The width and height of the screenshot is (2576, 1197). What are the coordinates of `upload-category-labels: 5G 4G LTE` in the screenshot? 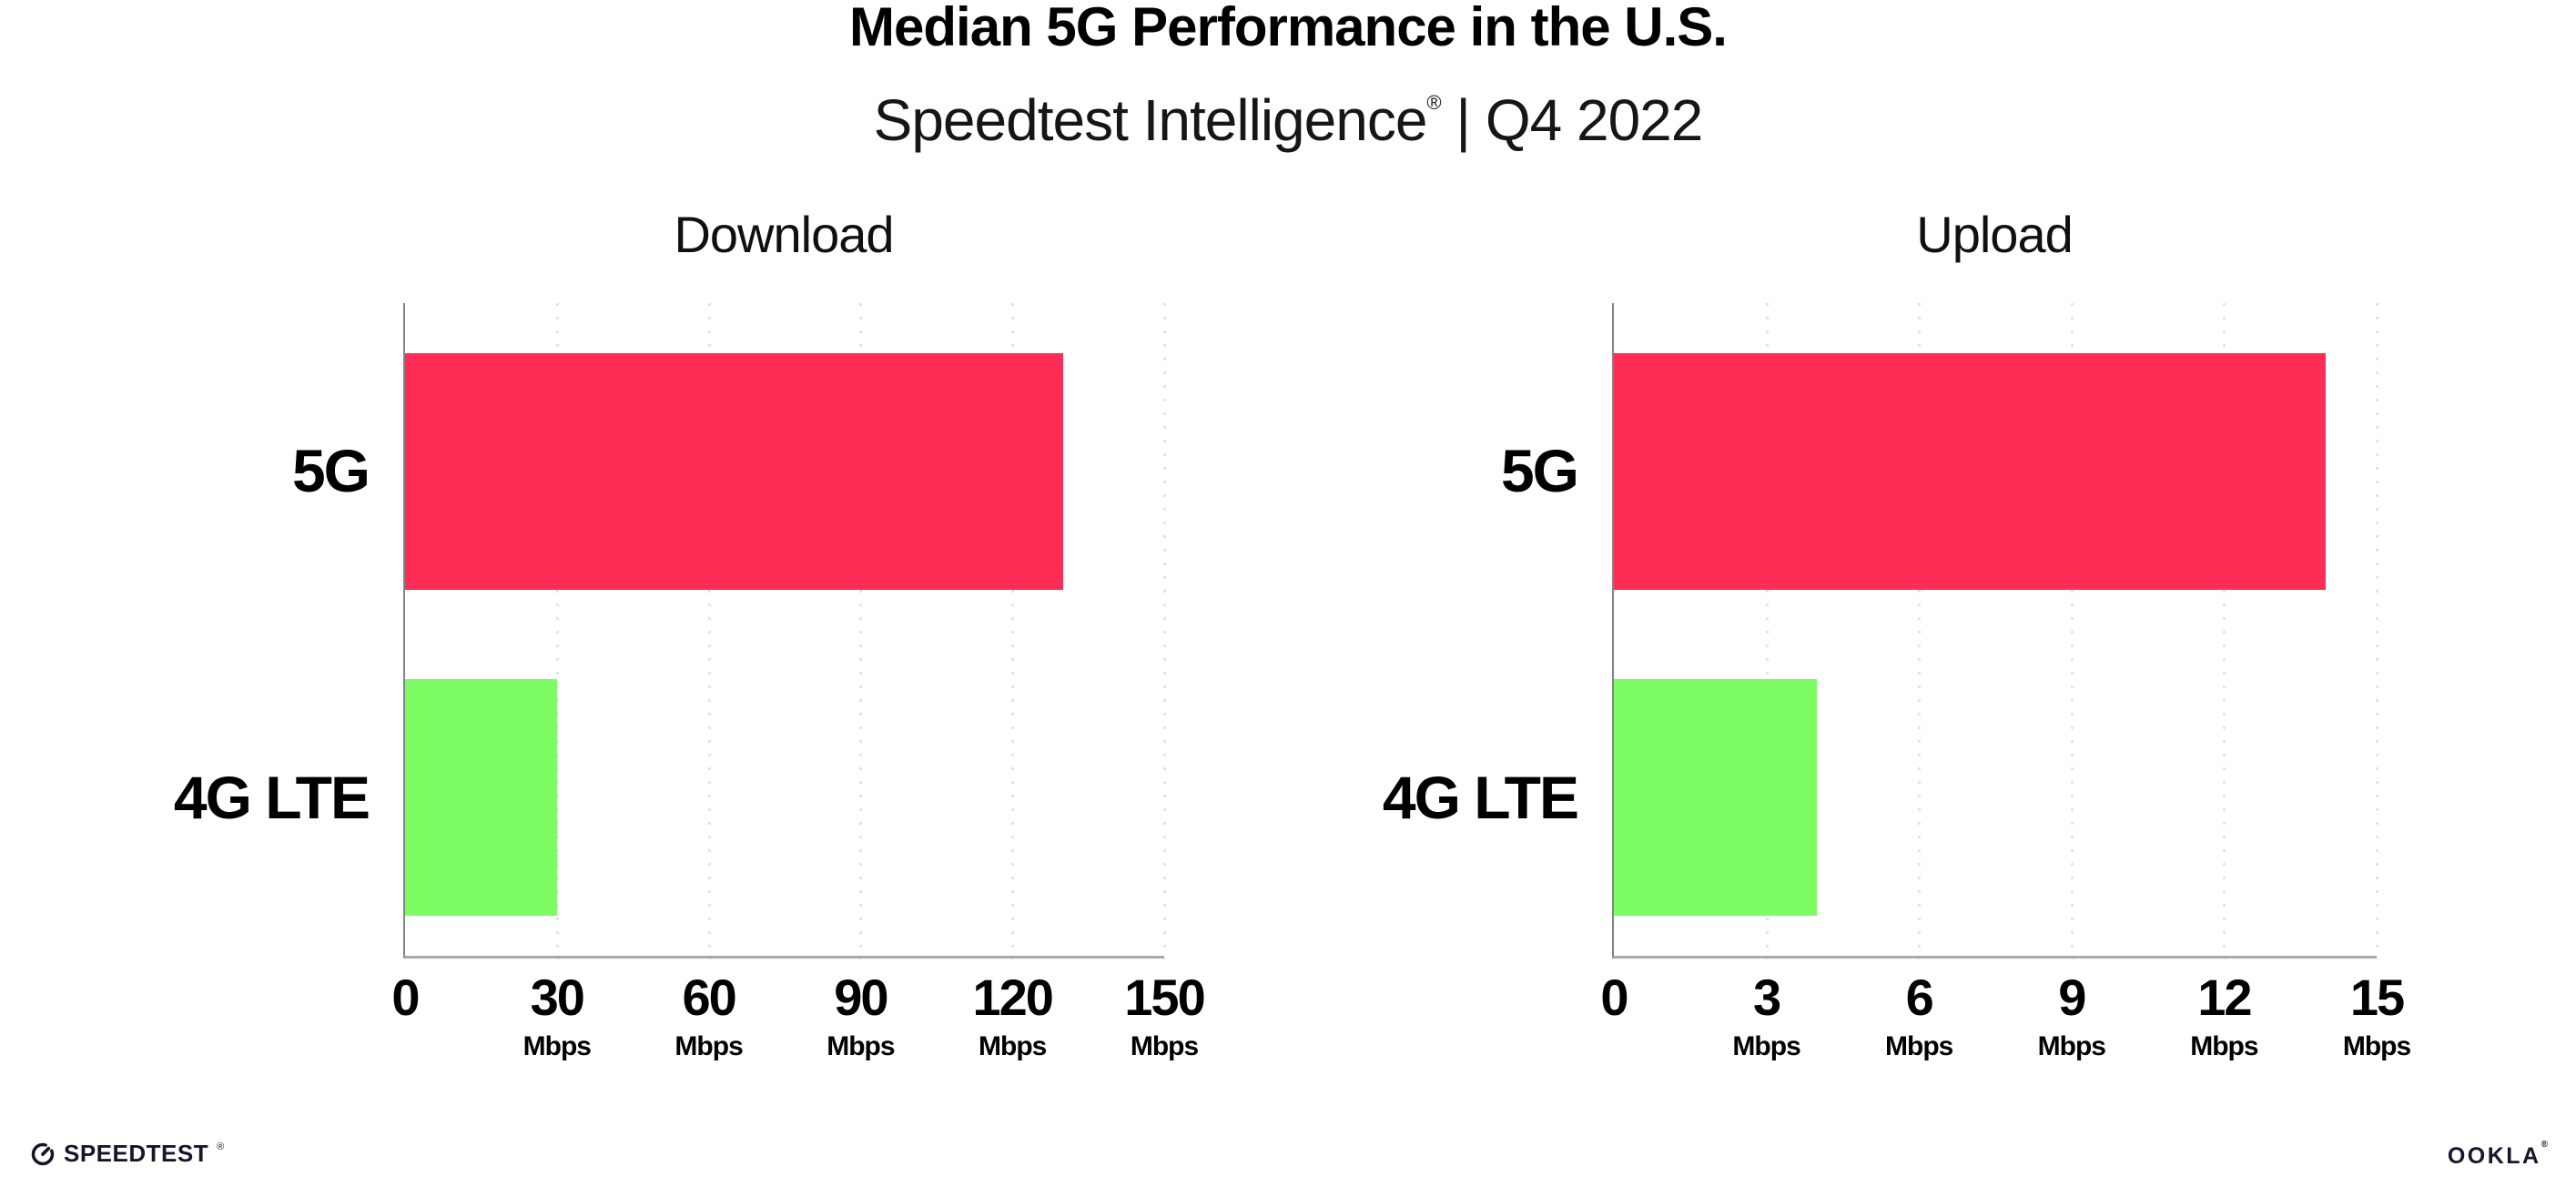 It's located at (1387, 631).